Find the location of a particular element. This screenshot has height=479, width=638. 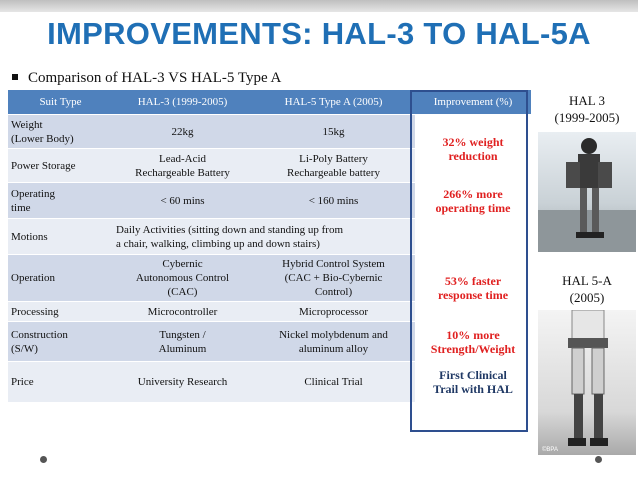

row-label-weight: Weight (Lower Body) is located at coordinates (60, 131).